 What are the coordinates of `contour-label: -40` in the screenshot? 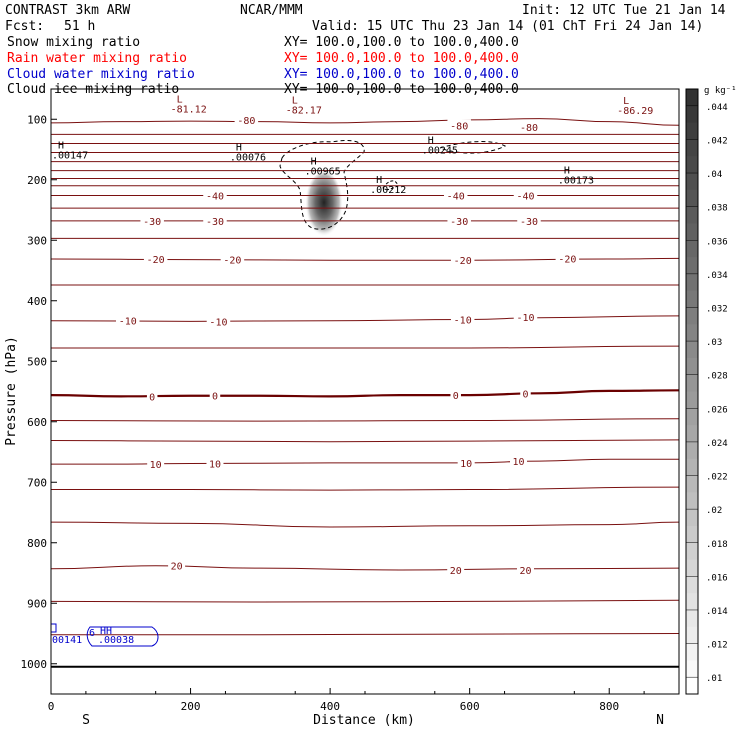 It's located at (525, 196).